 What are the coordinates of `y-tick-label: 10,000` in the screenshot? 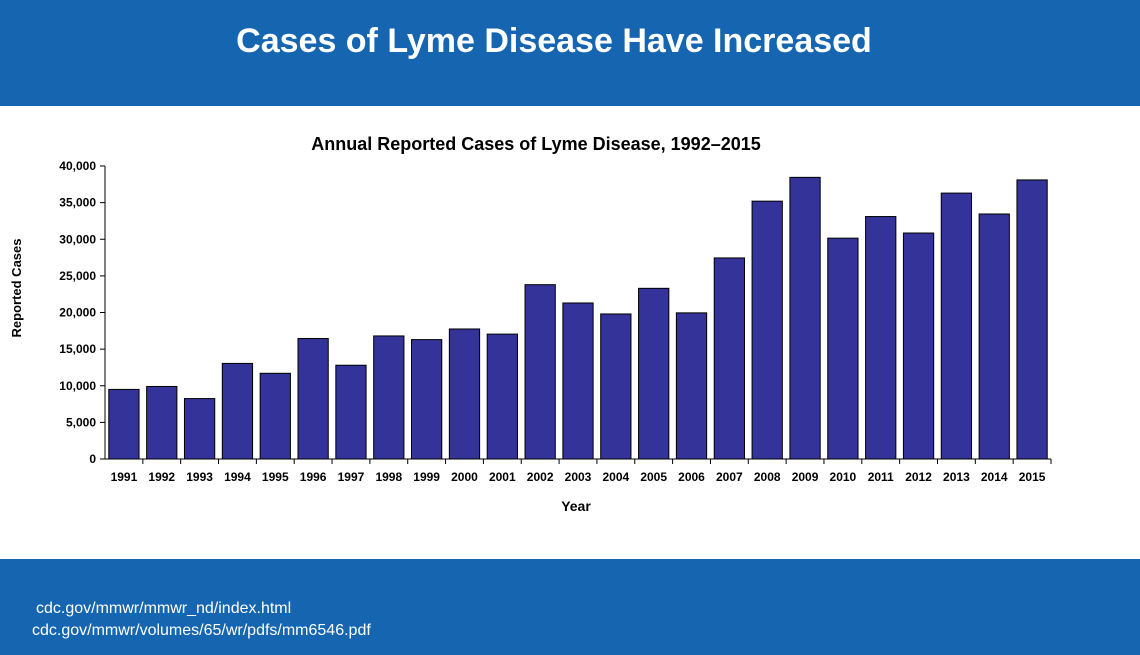 It's located at (77, 386).